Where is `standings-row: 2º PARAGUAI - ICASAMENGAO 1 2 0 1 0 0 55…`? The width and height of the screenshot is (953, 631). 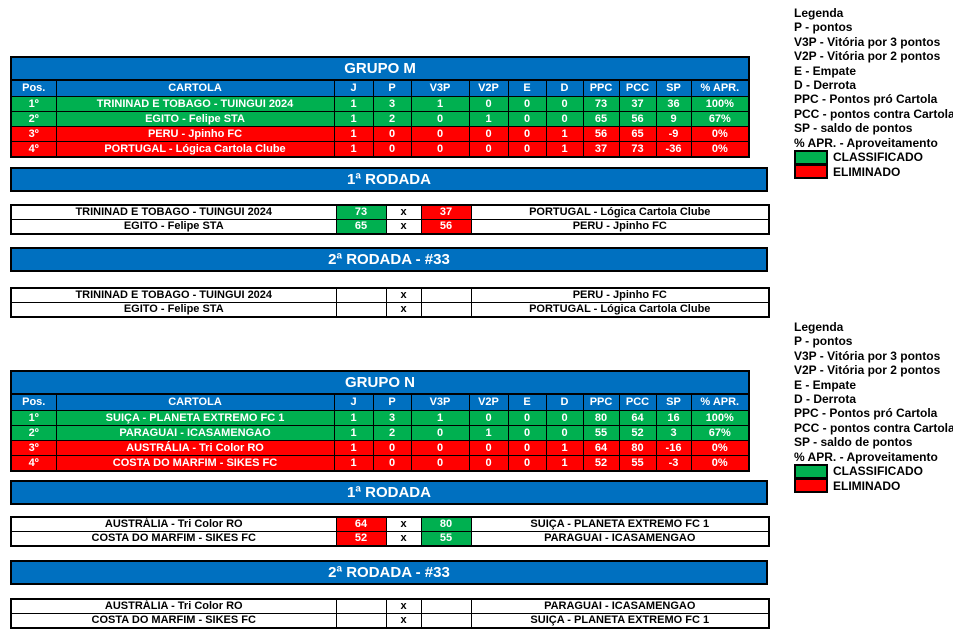 standings-row: 2º PARAGUAI - ICASAMENGAO 1 2 0 1 0 0 55… is located at coordinates (380, 433).